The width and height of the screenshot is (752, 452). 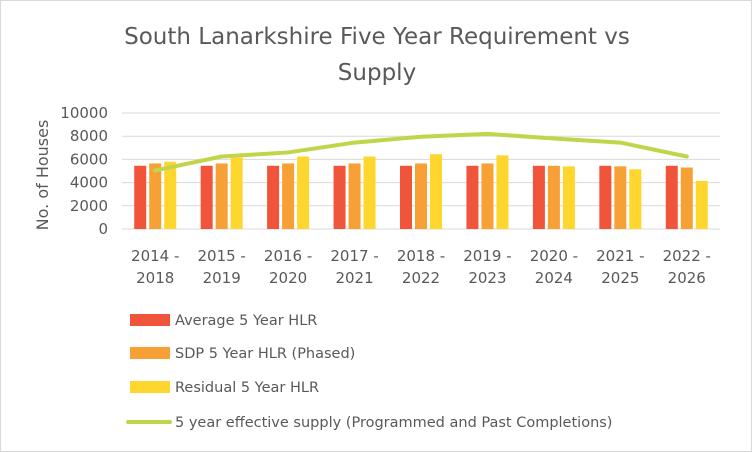 What do you see at coordinates (554, 278) in the screenshot?
I see `x-tick-label-line-2: 2024` at bounding box center [554, 278].